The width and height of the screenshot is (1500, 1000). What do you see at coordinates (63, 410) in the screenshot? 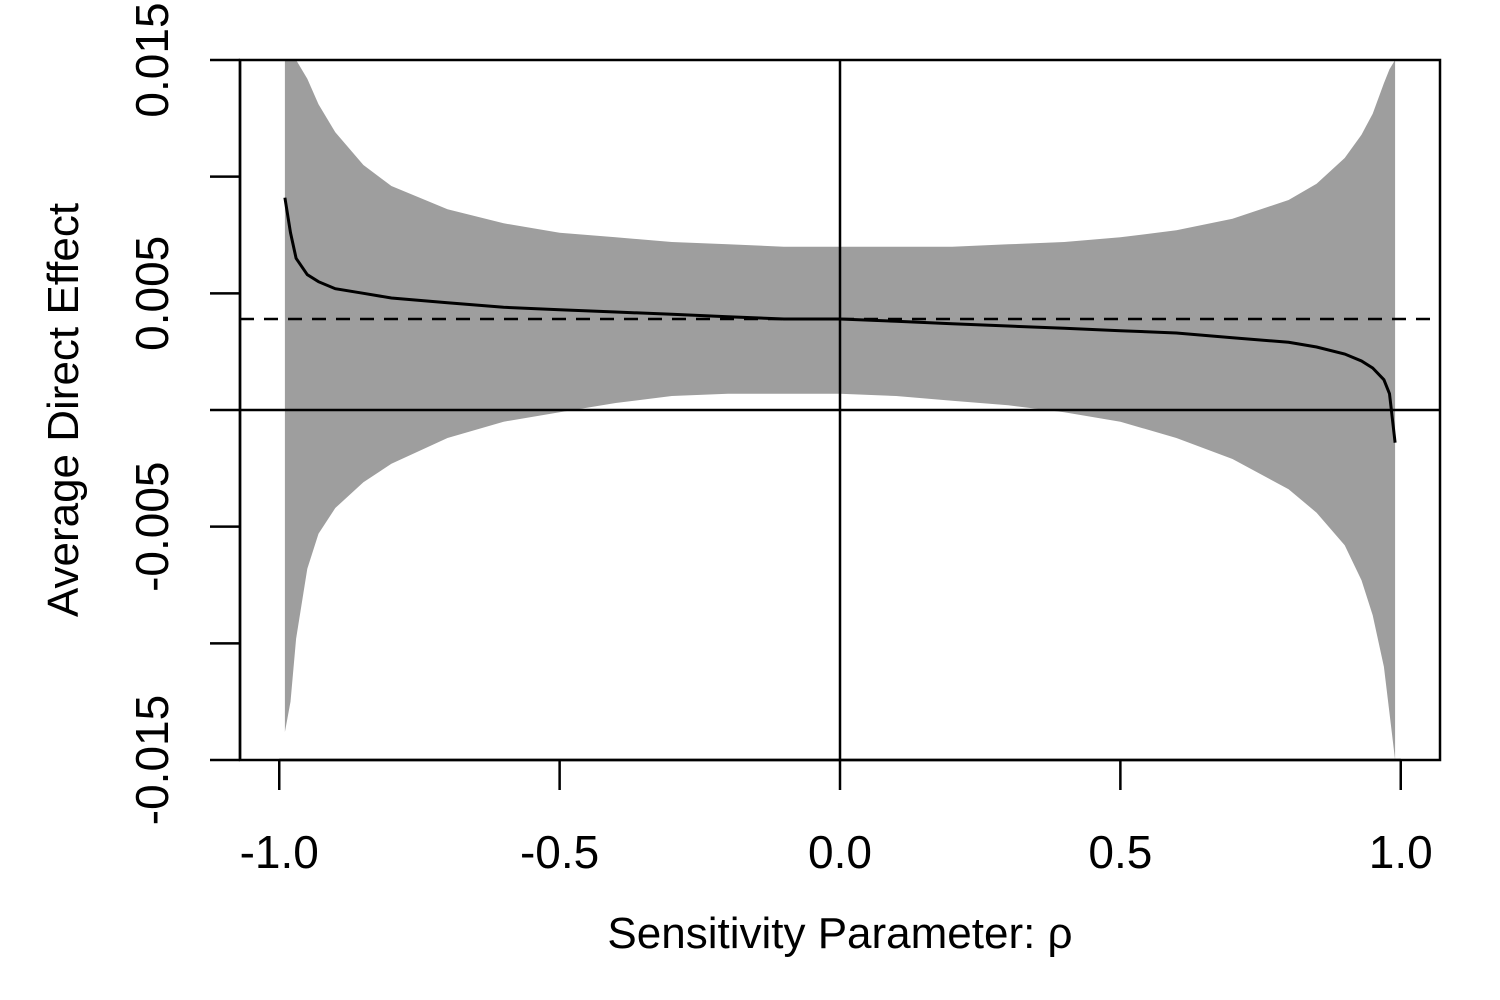
I see `y-axis-title: Average Direct Effect` at bounding box center [63, 410].